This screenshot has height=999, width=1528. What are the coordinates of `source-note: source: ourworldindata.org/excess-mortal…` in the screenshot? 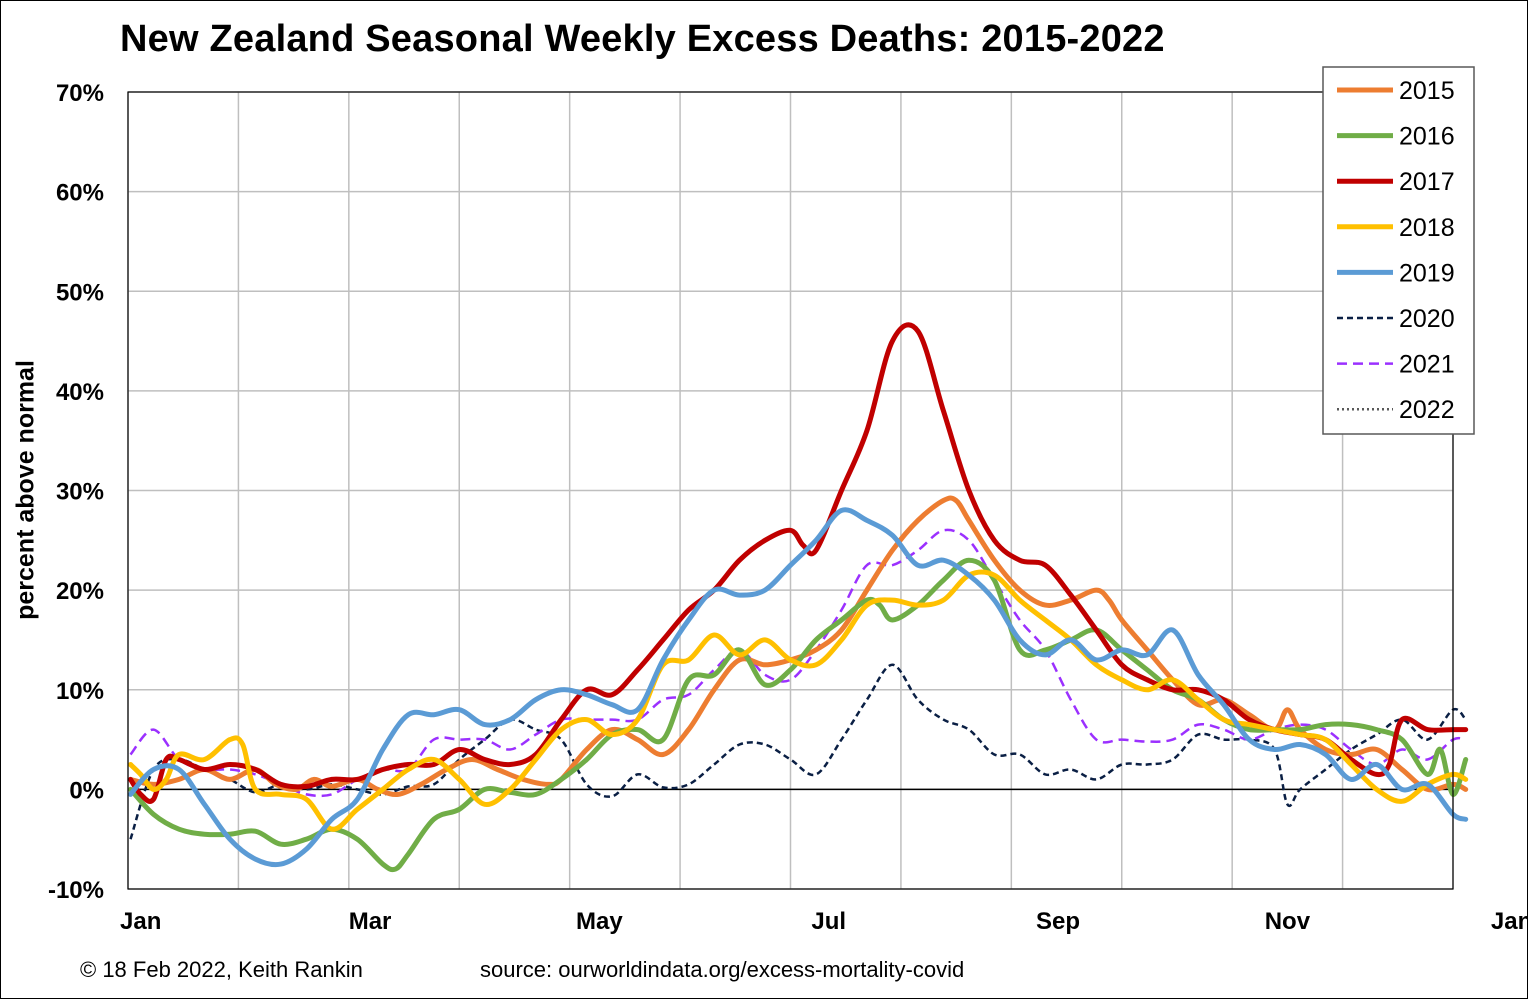 It's located at (722, 969).